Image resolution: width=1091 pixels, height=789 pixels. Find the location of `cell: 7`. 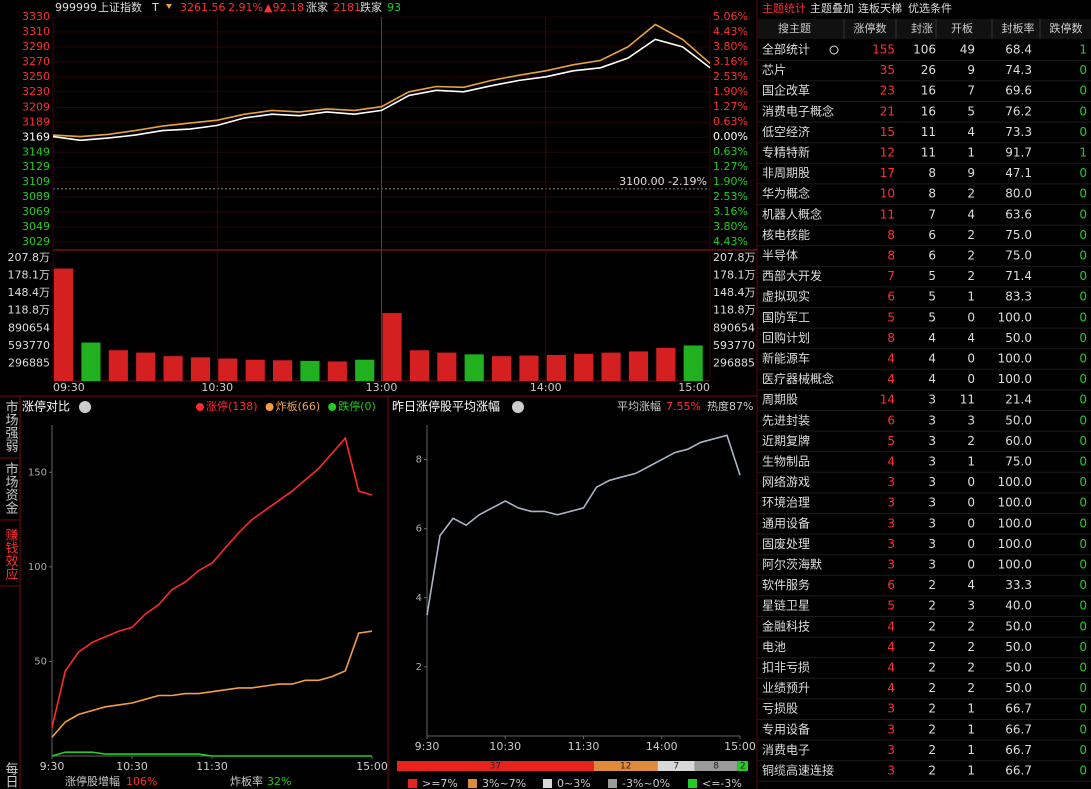

cell: 7 is located at coordinates (932, 214).